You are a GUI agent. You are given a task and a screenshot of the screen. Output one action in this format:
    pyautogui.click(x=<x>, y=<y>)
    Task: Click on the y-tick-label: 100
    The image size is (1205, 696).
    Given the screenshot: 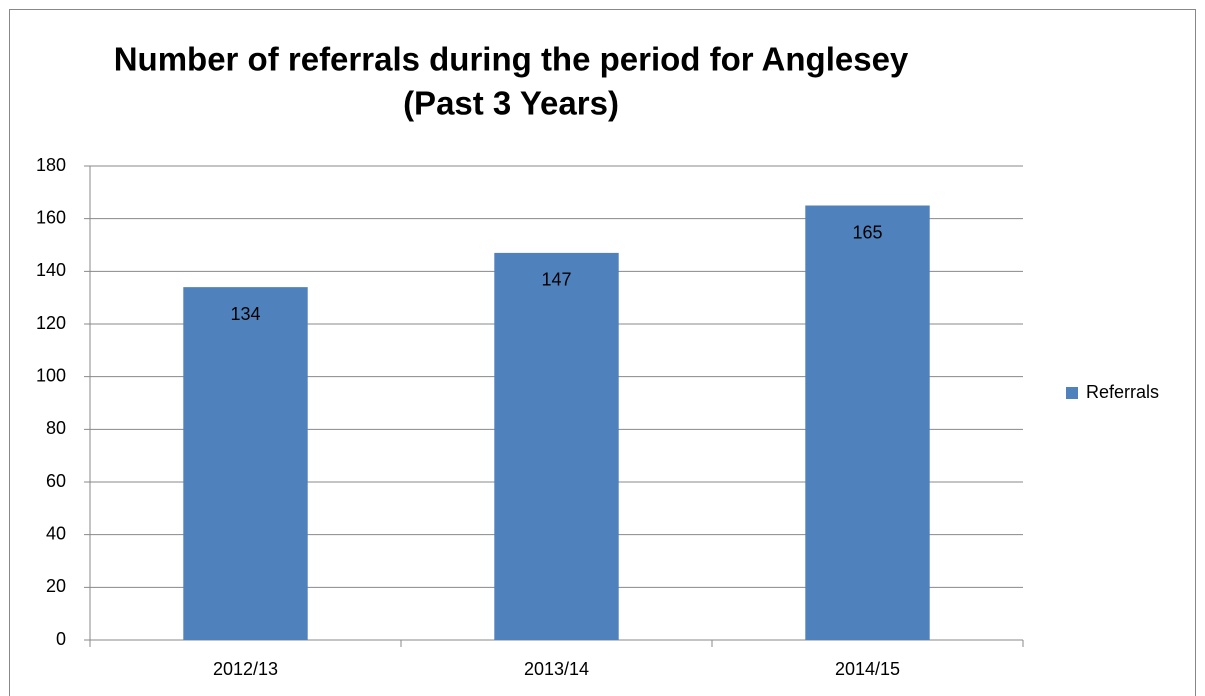 What is the action you would take?
    pyautogui.click(x=51, y=375)
    